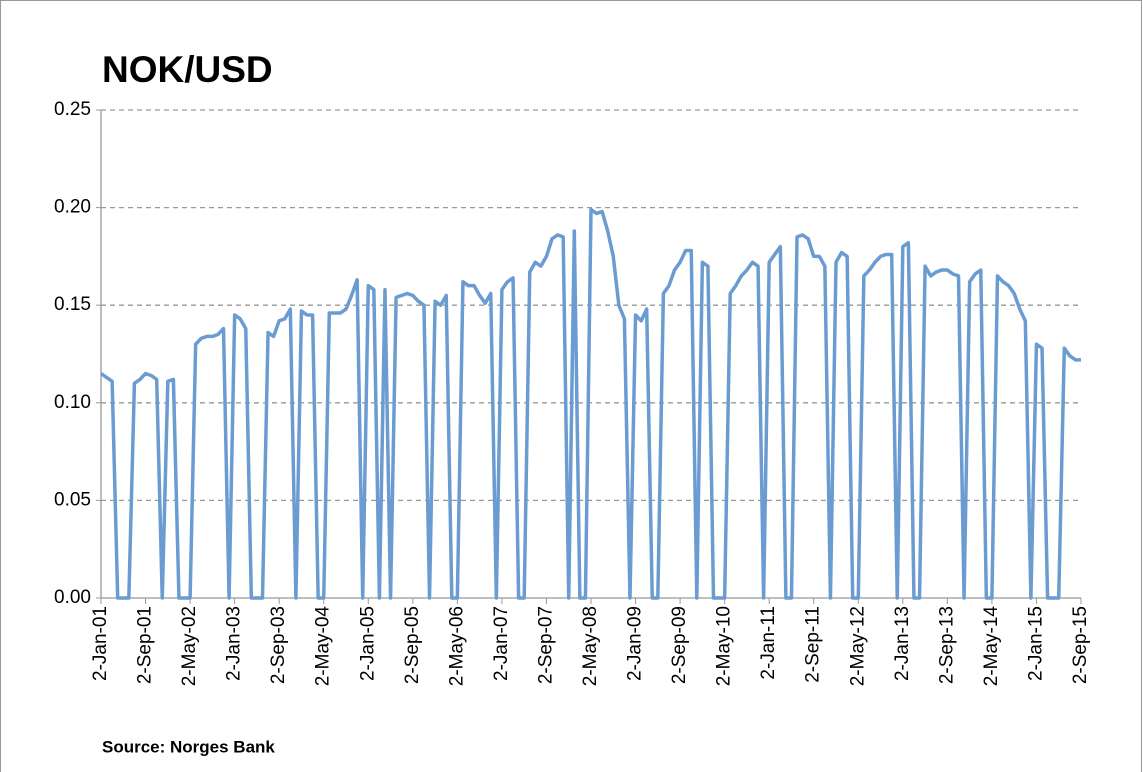 This screenshot has width=1143, height=772. I want to click on x-tick-label: 2-Sep-03, so click(278, 645).